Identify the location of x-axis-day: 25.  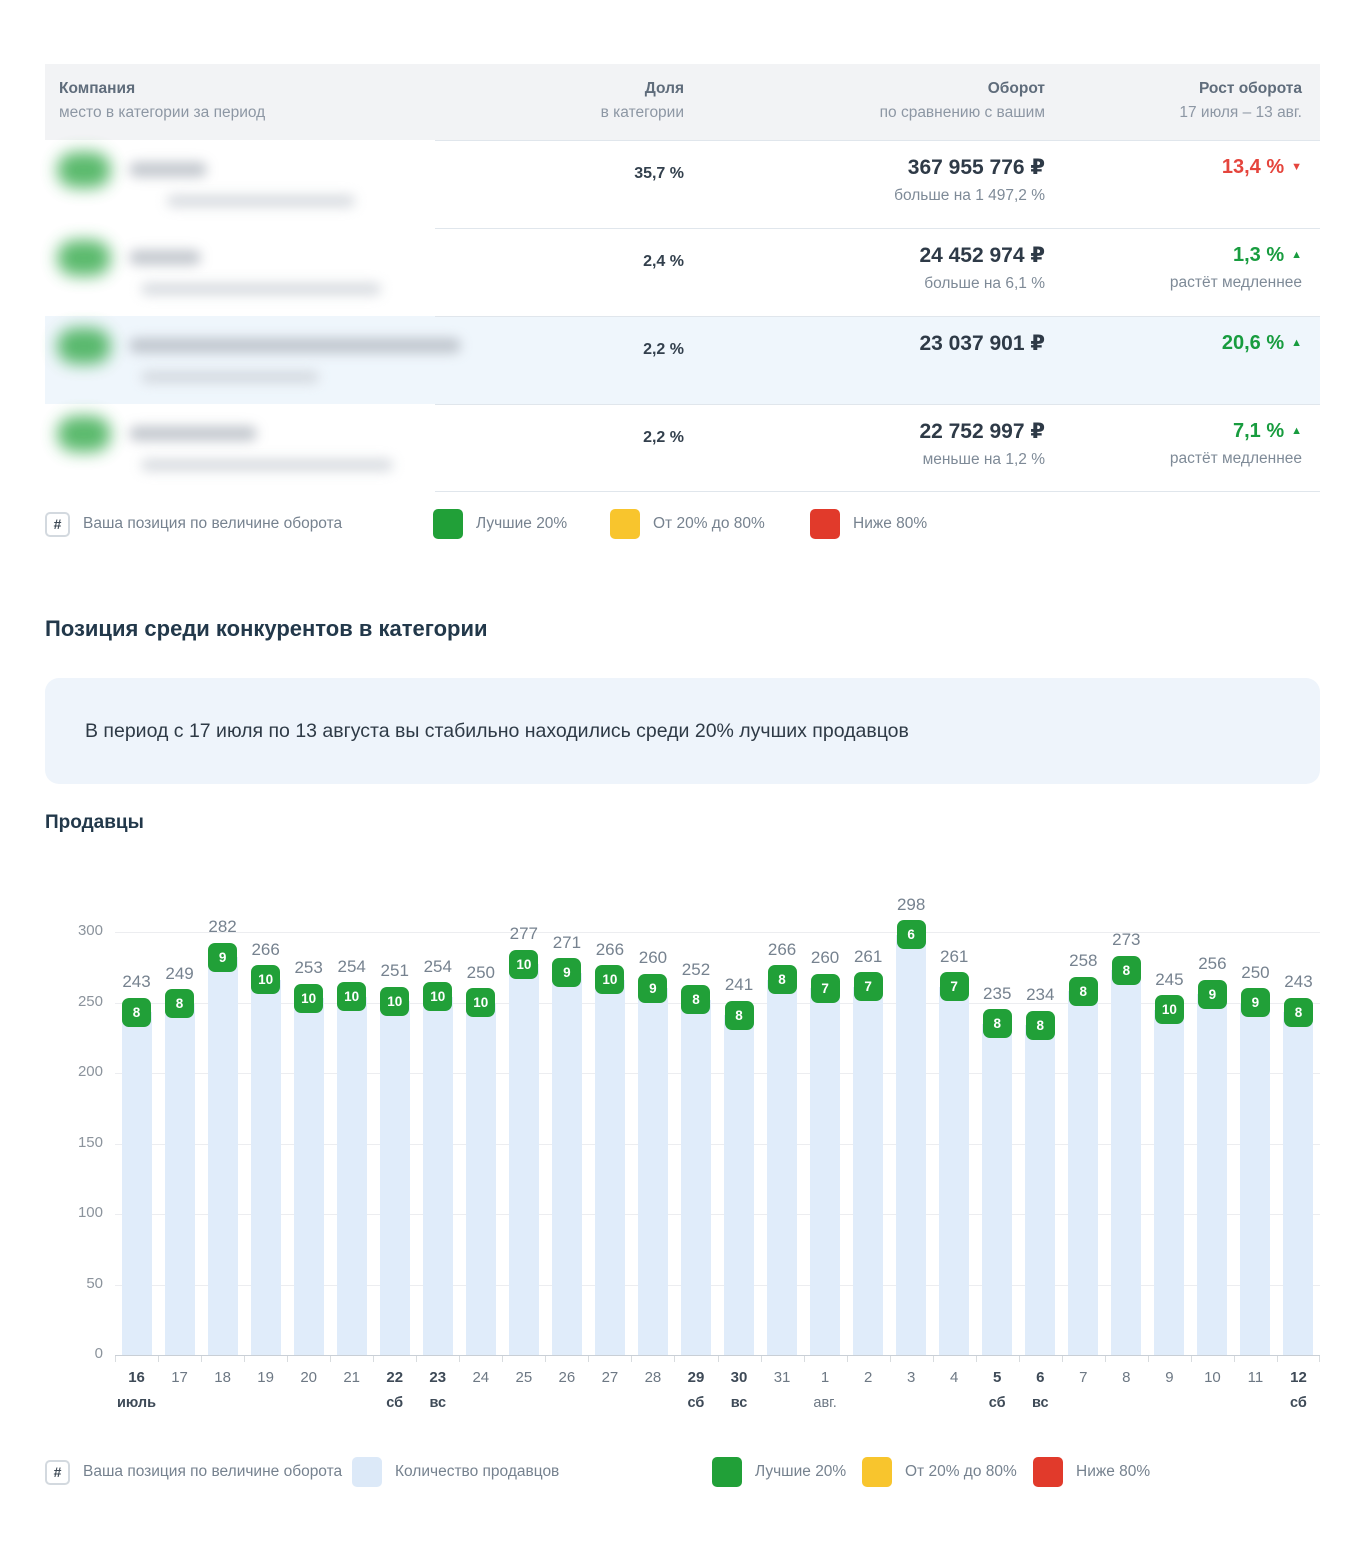
(524, 1377).